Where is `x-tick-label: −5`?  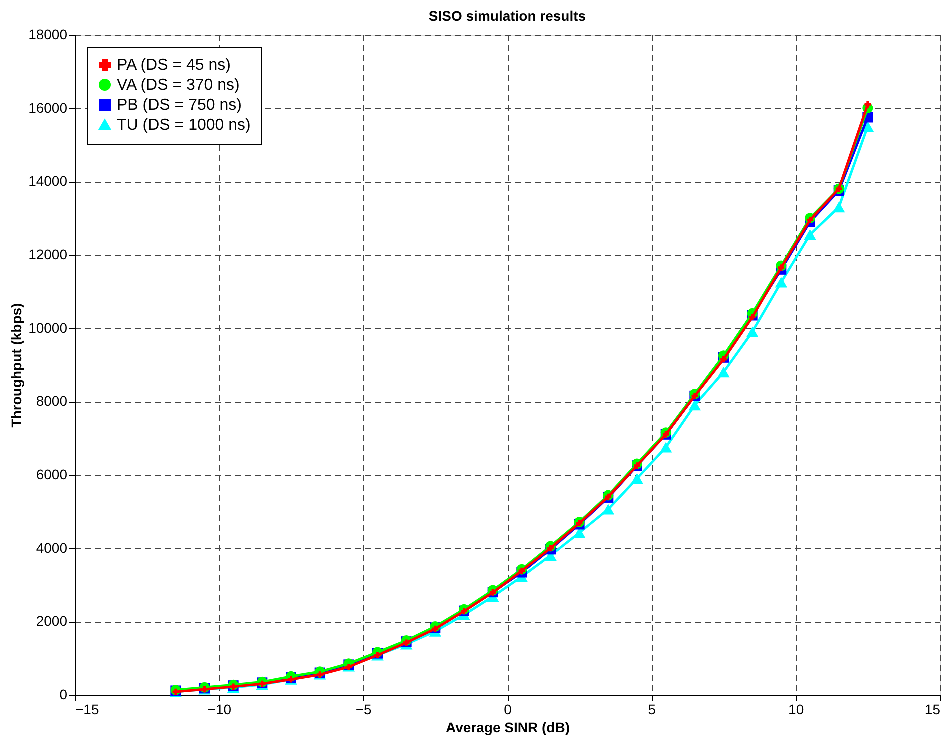 x-tick-label: −5 is located at coordinates (364, 710).